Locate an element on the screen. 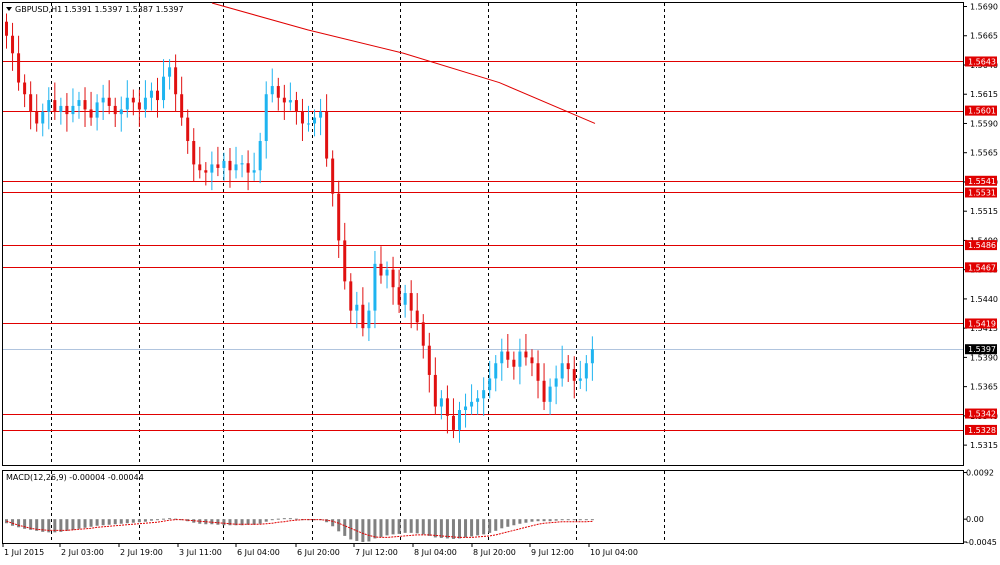  macd-tick-label: -0.0045 is located at coordinates (981, 542).